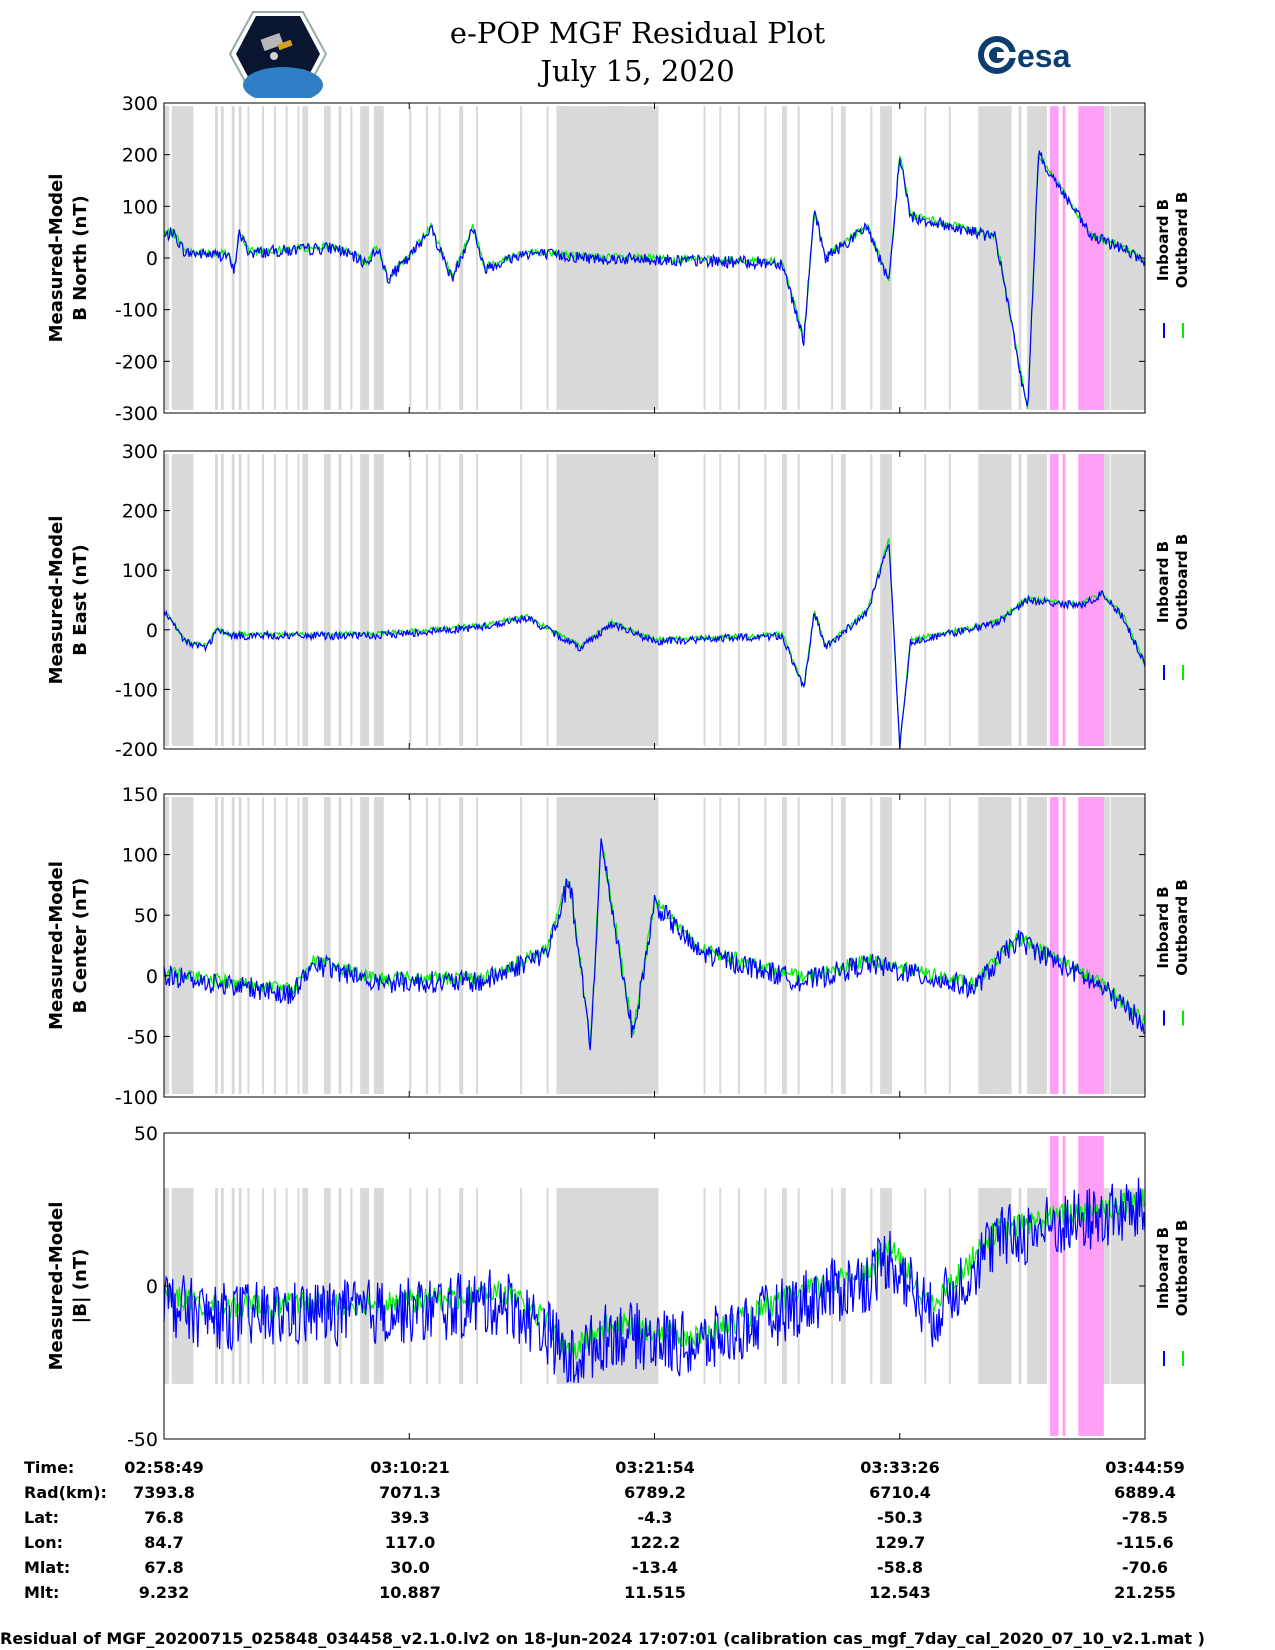  What do you see at coordinates (1145, 1492) in the screenshot?
I see `info-value: 6889.4` at bounding box center [1145, 1492].